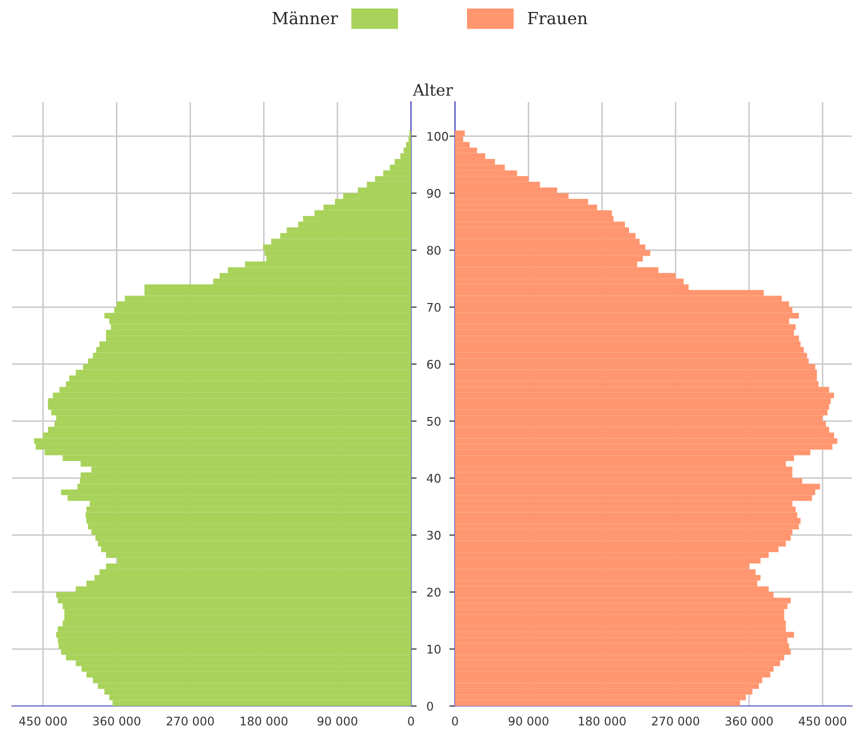 Image resolution: width=864 pixels, height=746 pixels. What do you see at coordinates (434, 193) in the screenshot?
I see `y-tick-label: 90` at bounding box center [434, 193].